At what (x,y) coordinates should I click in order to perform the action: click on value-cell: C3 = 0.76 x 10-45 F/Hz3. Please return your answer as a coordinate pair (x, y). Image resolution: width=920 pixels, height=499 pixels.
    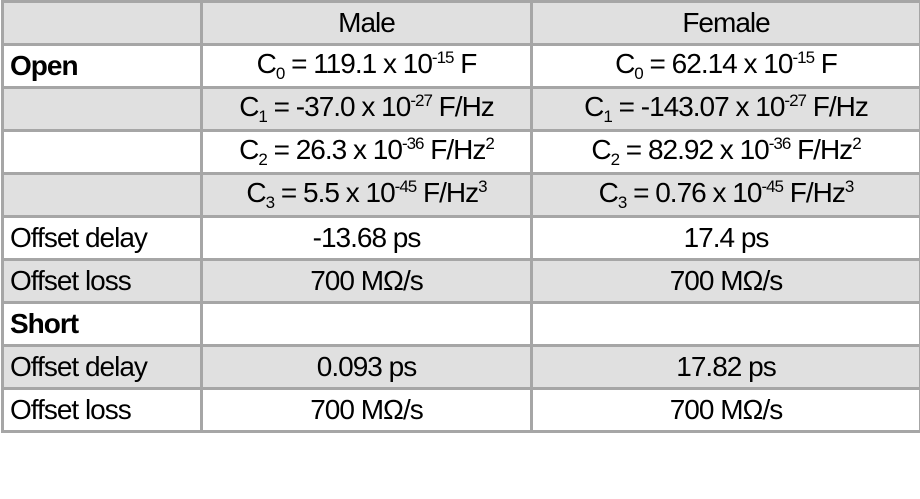
    Looking at the image, I should click on (725, 195).